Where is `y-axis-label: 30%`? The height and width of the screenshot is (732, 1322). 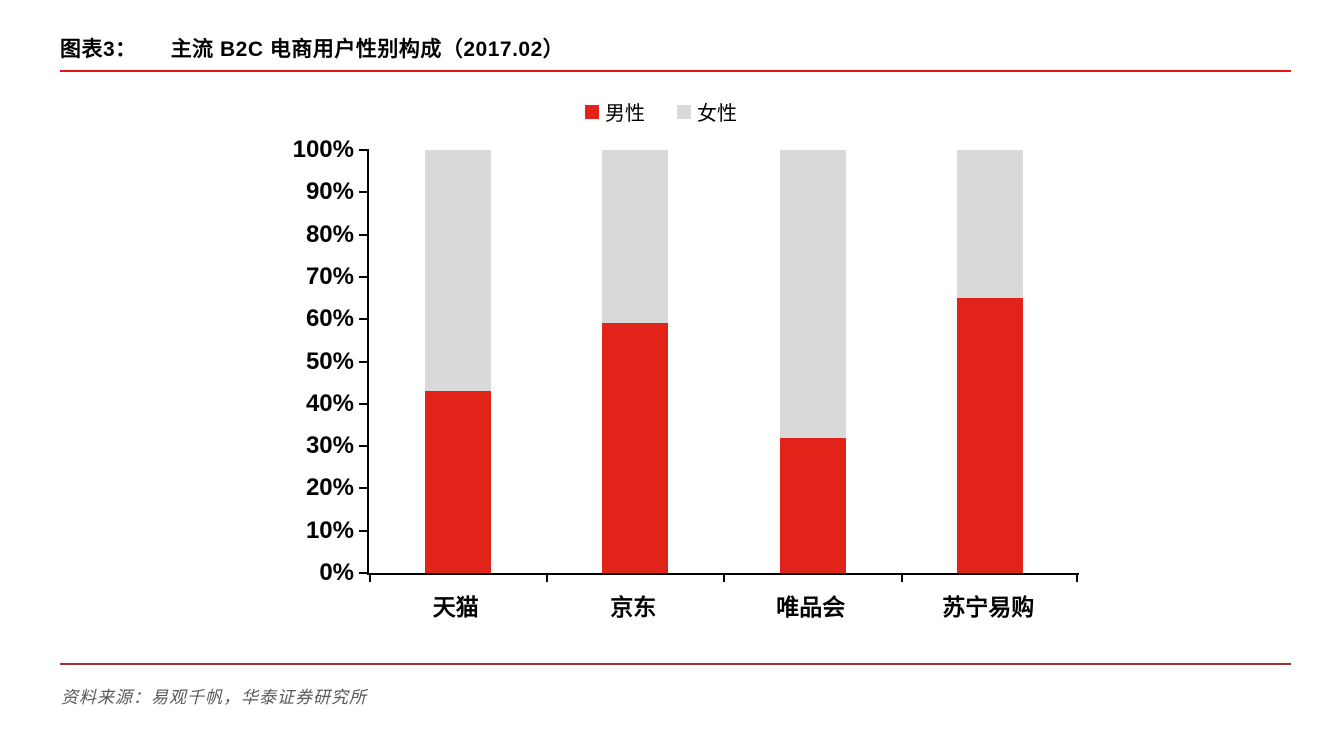 y-axis-label: 30% is located at coordinates (329, 446).